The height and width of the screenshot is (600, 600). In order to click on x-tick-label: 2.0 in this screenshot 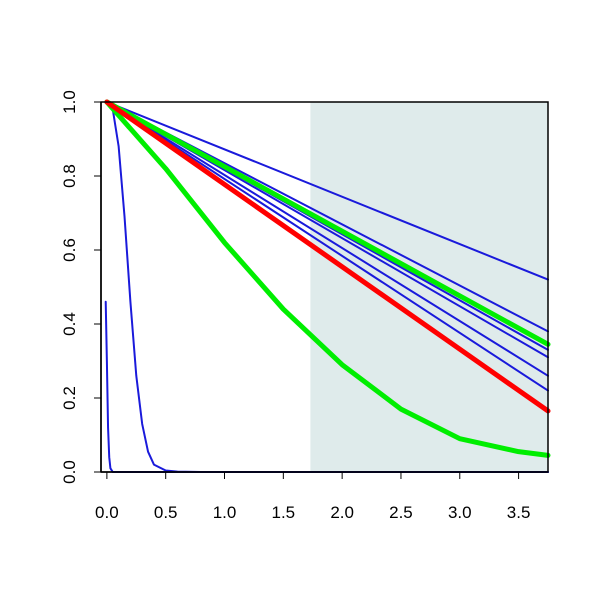, I will do `click(342, 512)`.